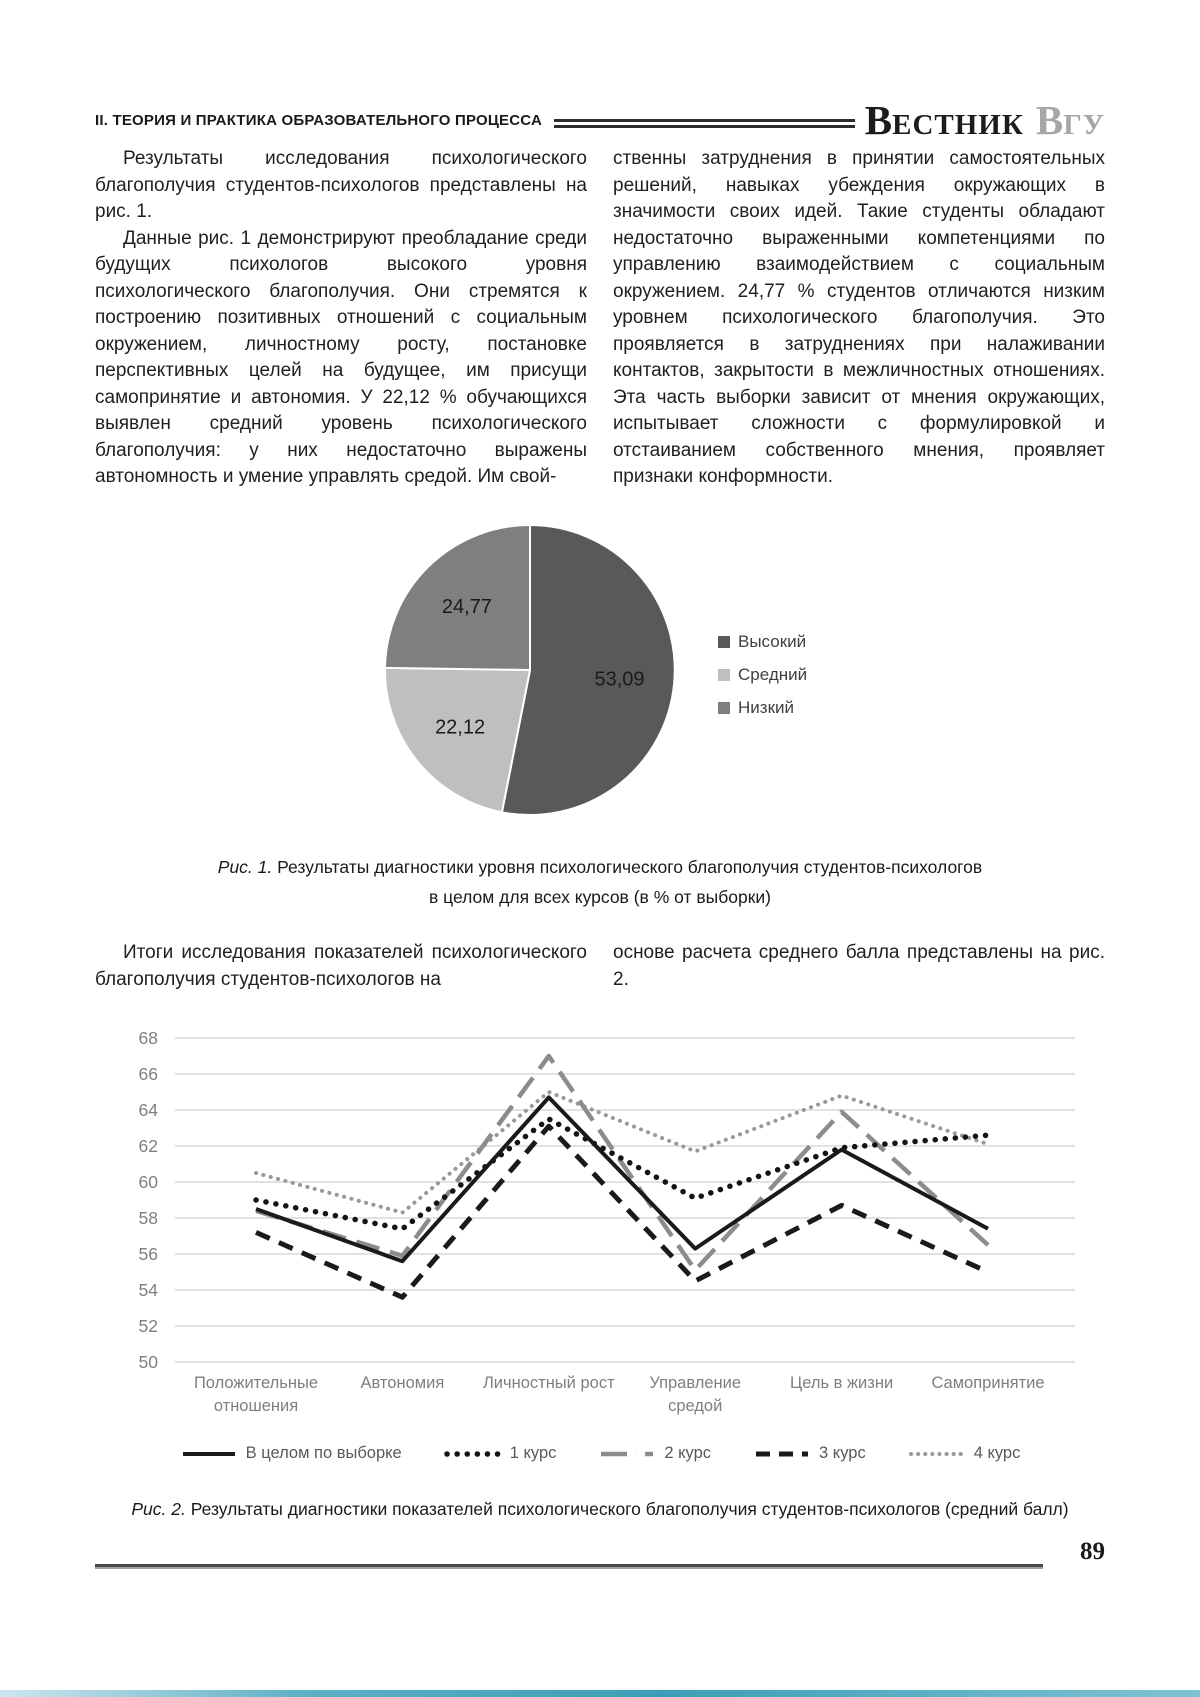 The image size is (1200, 1697). What do you see at coordinates (148, 1326) in the screenshot?
I see `y-tick-label: 52` at bounding box center [148, 1326].